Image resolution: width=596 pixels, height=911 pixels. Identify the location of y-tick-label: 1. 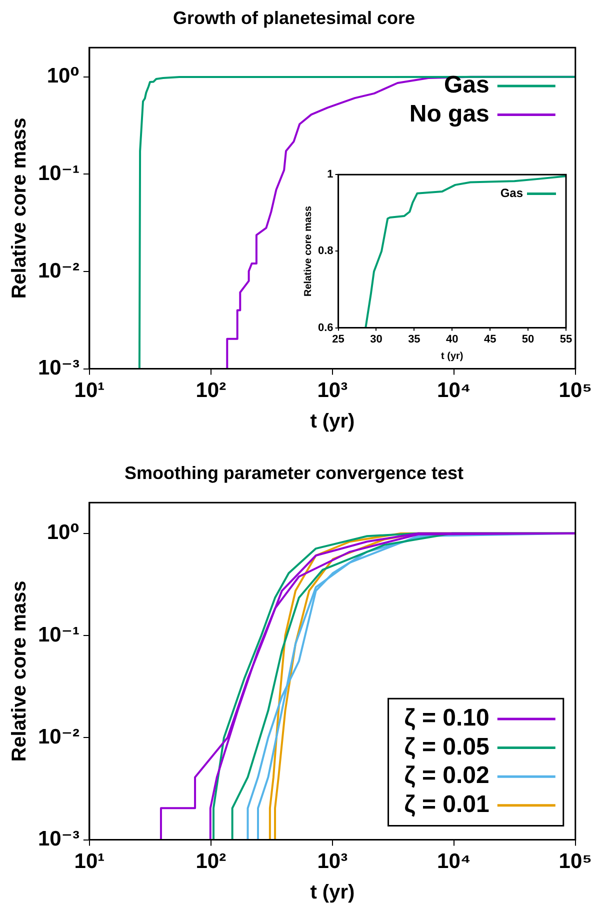
(330, 174).